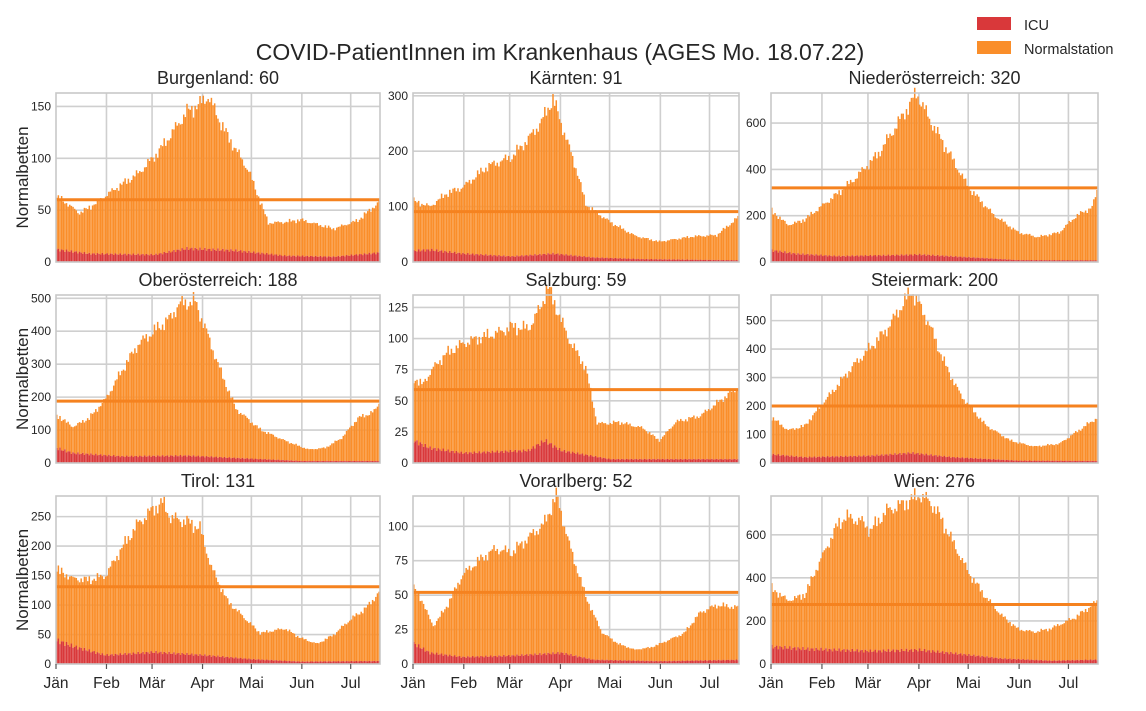  Describe the element at coordinates (41, 106) in the screenshot. I see `y-tick-label: 150` at that location.